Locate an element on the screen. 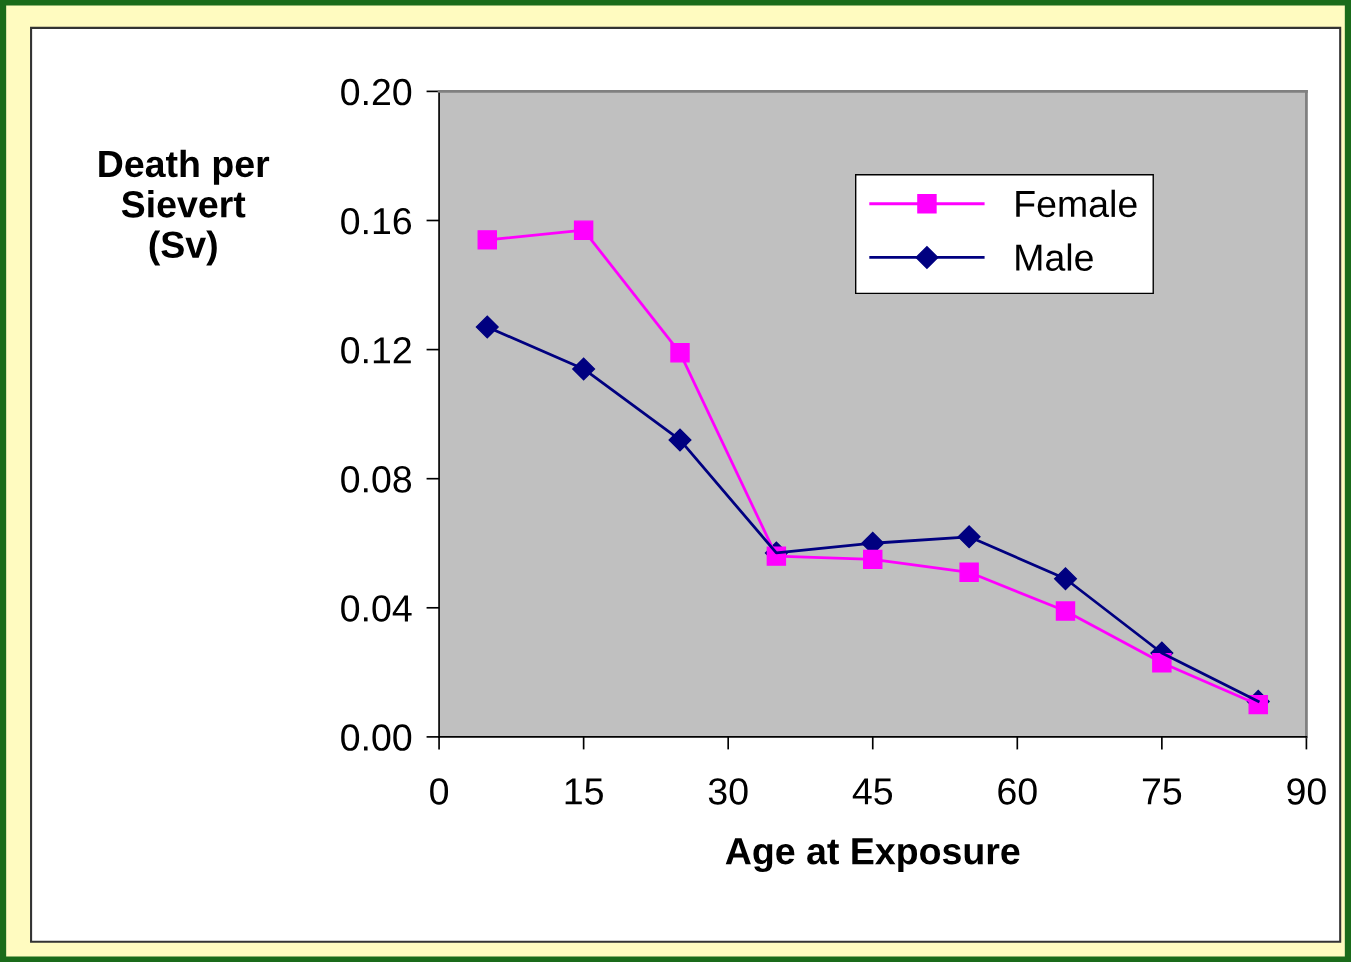 The image size is (1351, 962). x-tick-label: 30 is located at coordinates (728, 791).